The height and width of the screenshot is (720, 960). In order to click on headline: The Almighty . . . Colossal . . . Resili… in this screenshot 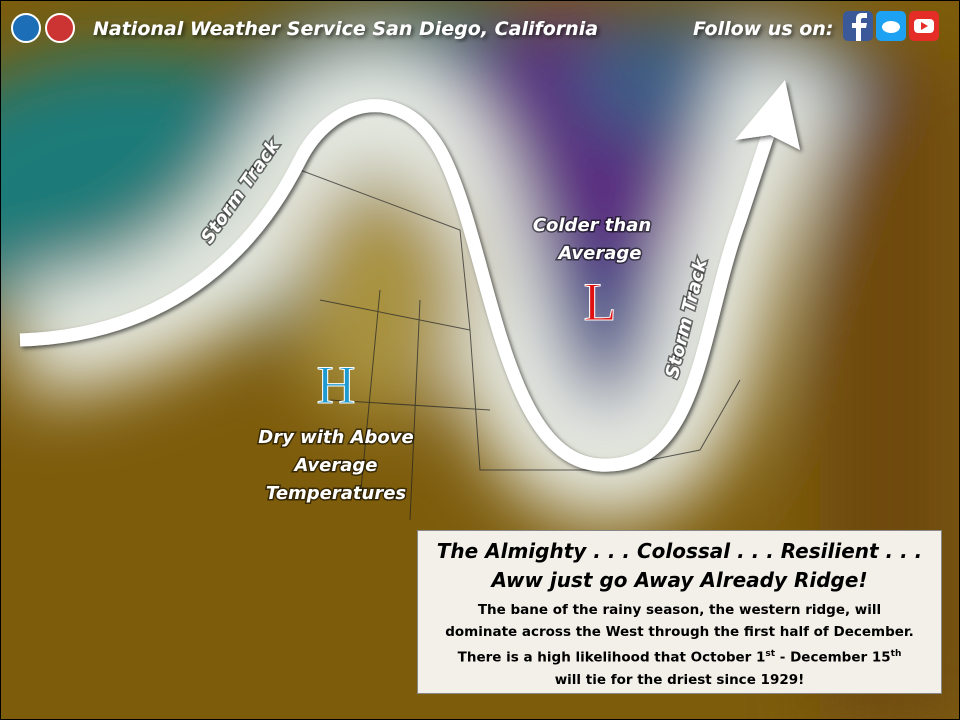, I will do `click(679, 551)`.